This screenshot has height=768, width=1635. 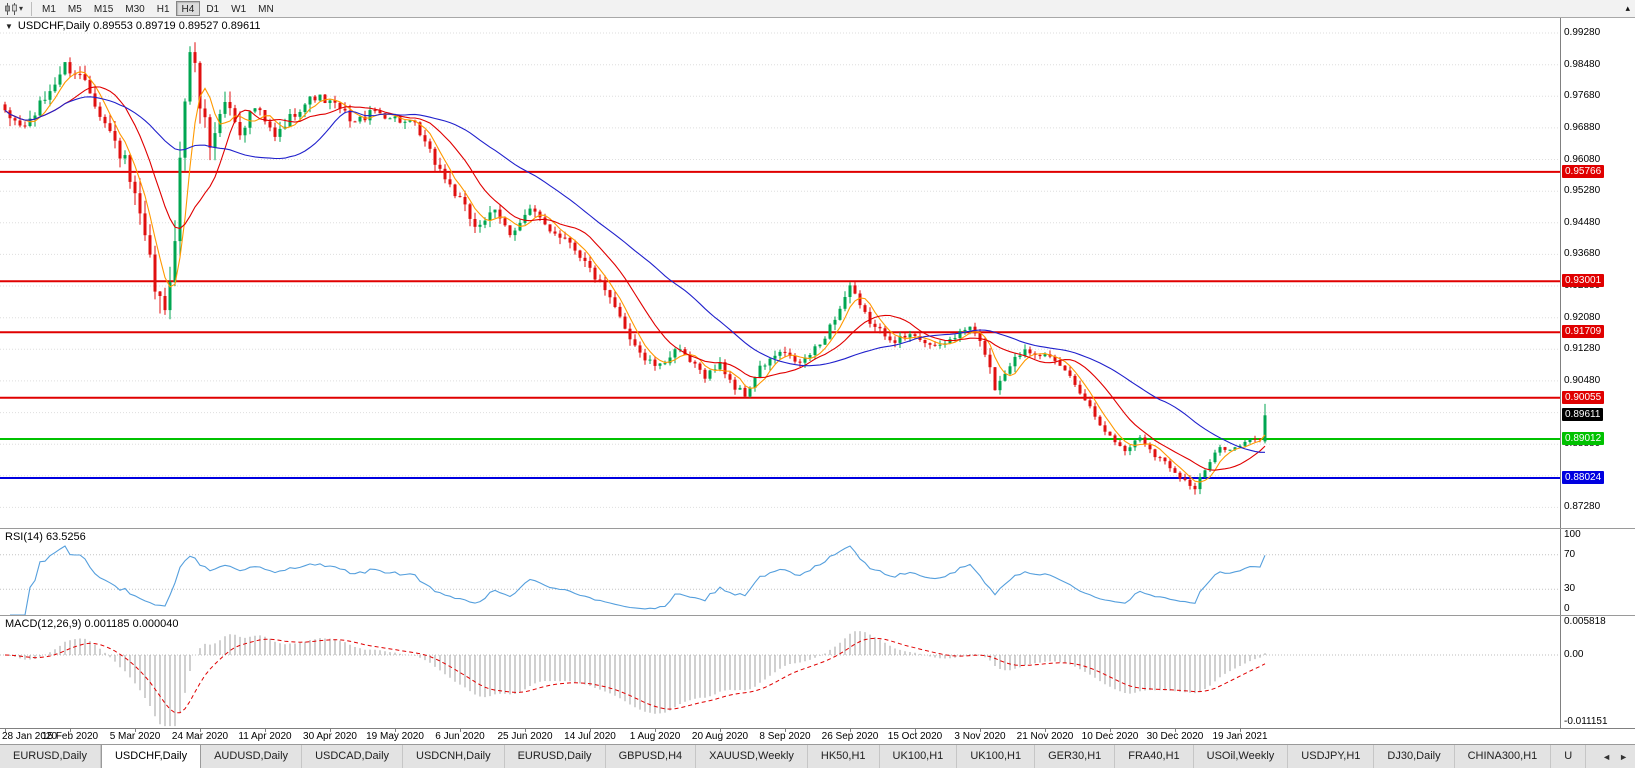 What do you see at coordinates (752, 756) in the screenshot?
I see `chart-tab-xauusd-weekly: XAUUSD,Weekly` at bounding box center [752, 756].